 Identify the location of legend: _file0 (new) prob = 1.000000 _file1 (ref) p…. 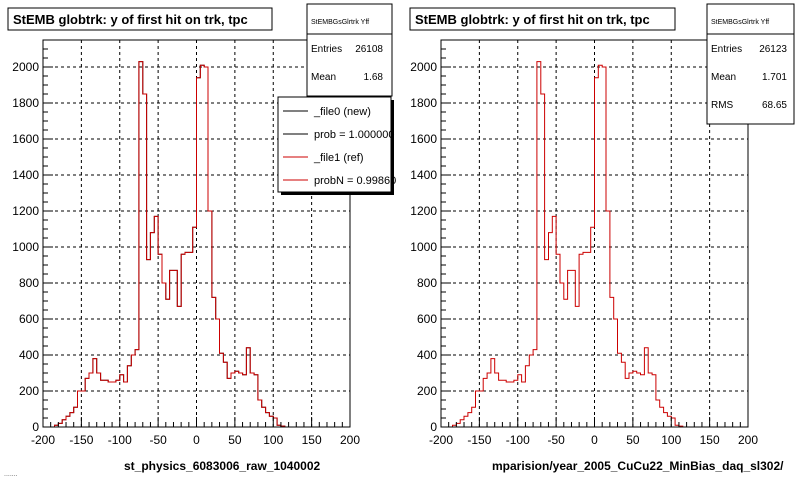
(336, 145).